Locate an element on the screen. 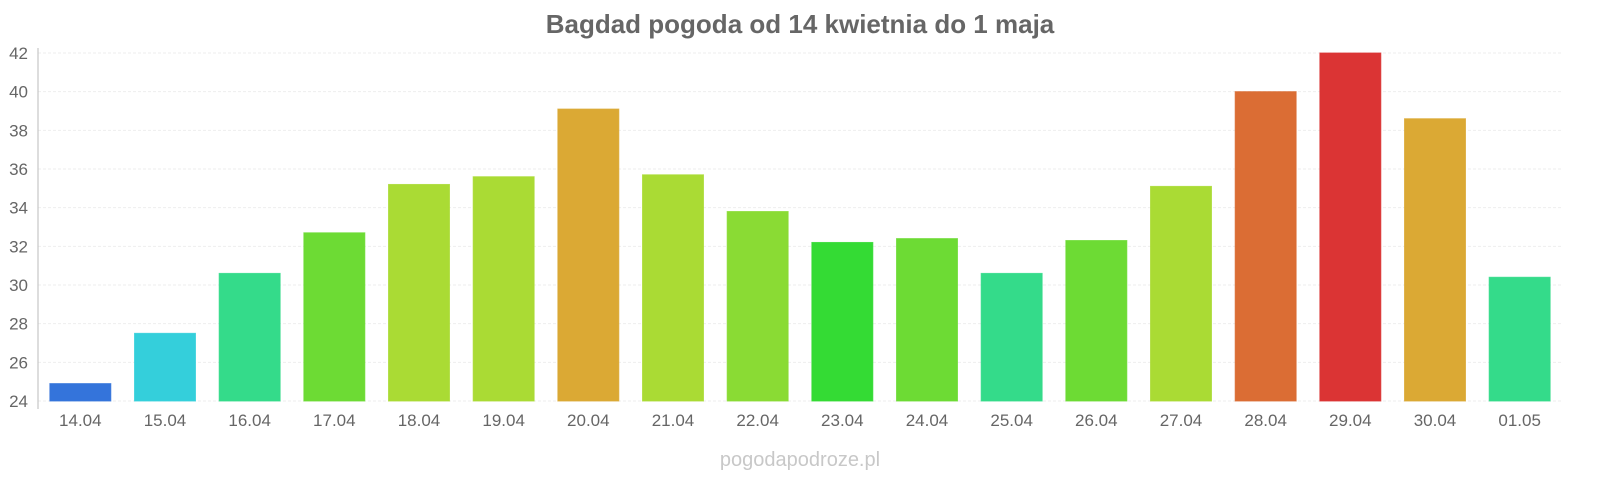 The height and width of the screenshot is (480, 1600). x-tick-label: 19.04 is located at coordinates (503, 420).